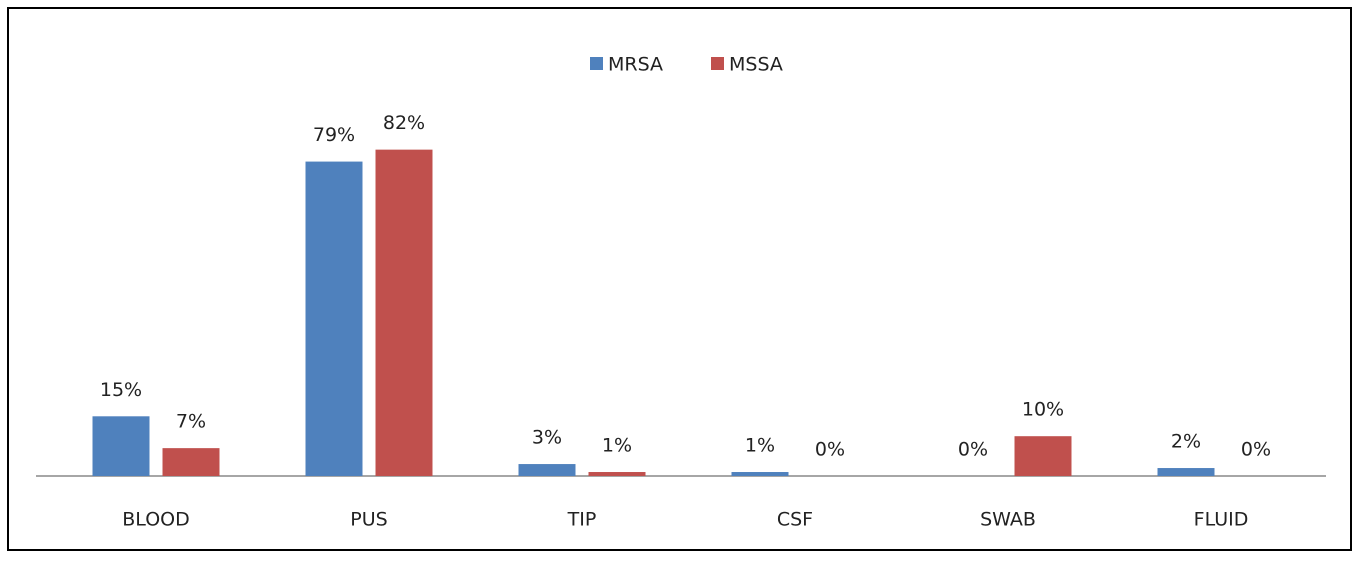 This screenshot has width=1358, height=563. I want to click on legend-label: MRSA, so click(635, 65).